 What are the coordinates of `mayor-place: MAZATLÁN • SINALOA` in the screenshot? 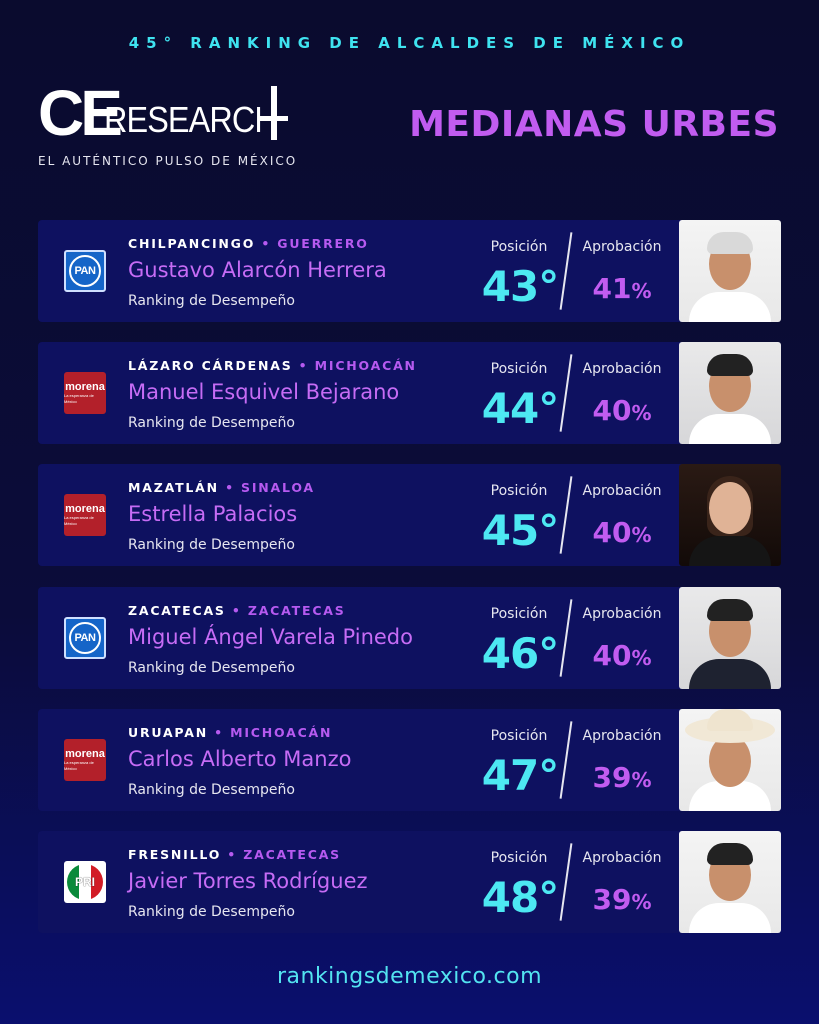 It's located at (221, 487).